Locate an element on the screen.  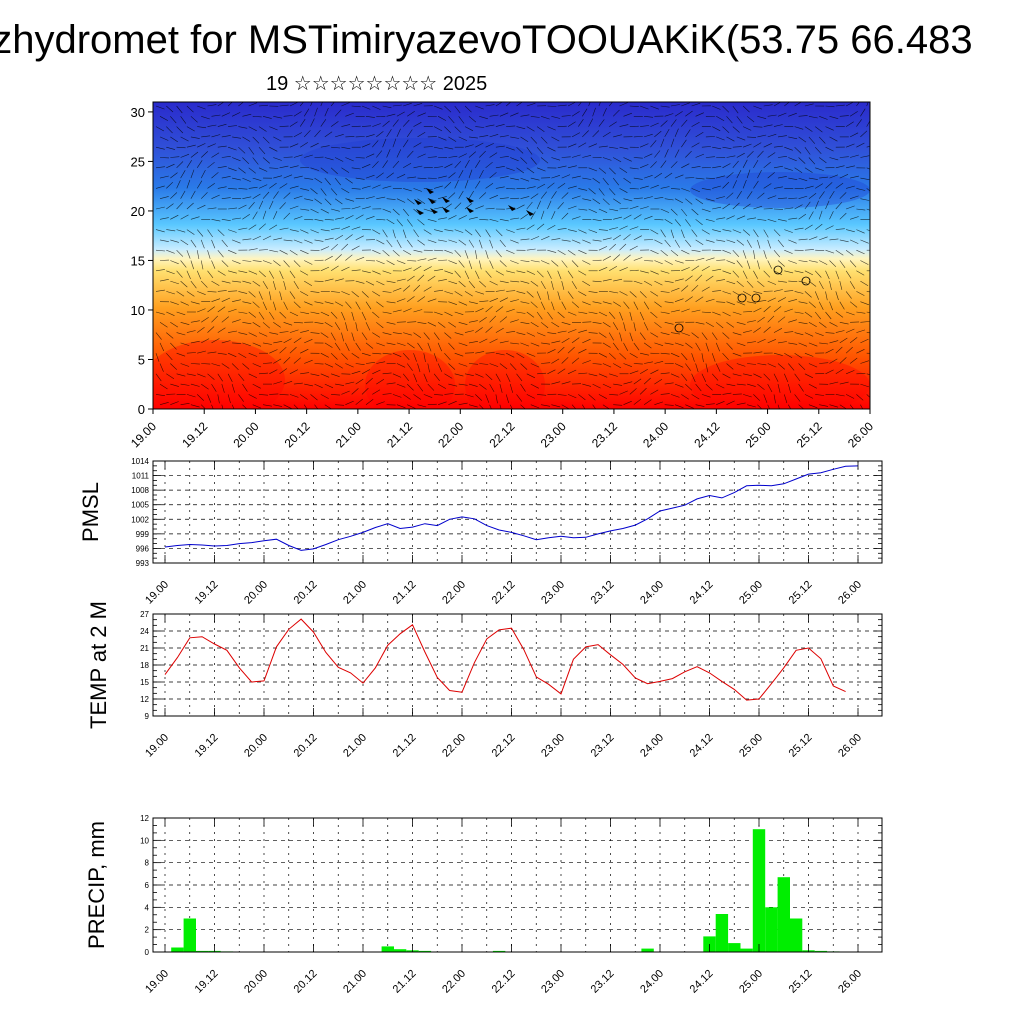
wind-flag is located at coordinates (446, 200).